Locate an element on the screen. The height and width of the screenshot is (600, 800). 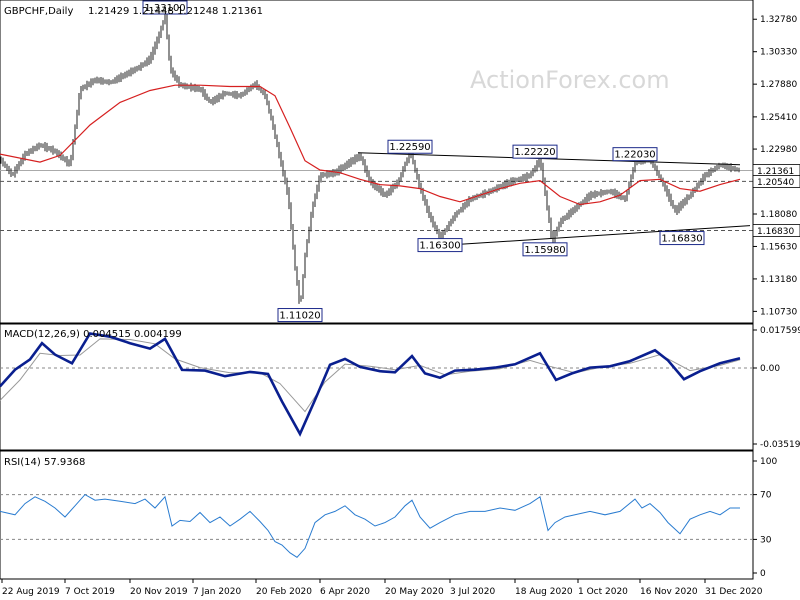
annotation-label-1.22030: 1.22030 is located at coordinates (634, 155).